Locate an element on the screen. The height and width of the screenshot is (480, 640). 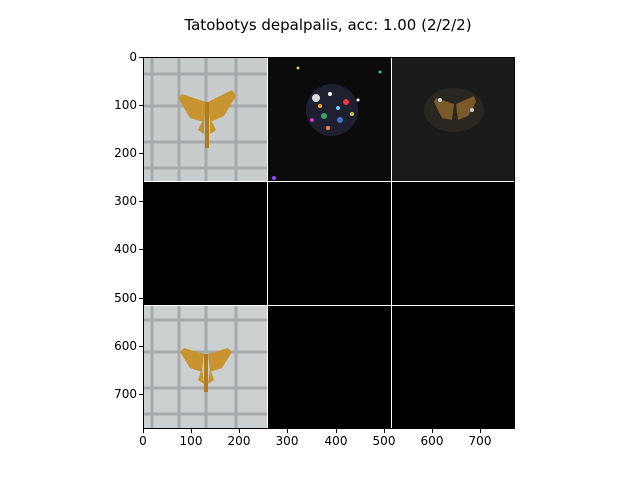
cell-r2-c1 is located at coordinates (329, 367).